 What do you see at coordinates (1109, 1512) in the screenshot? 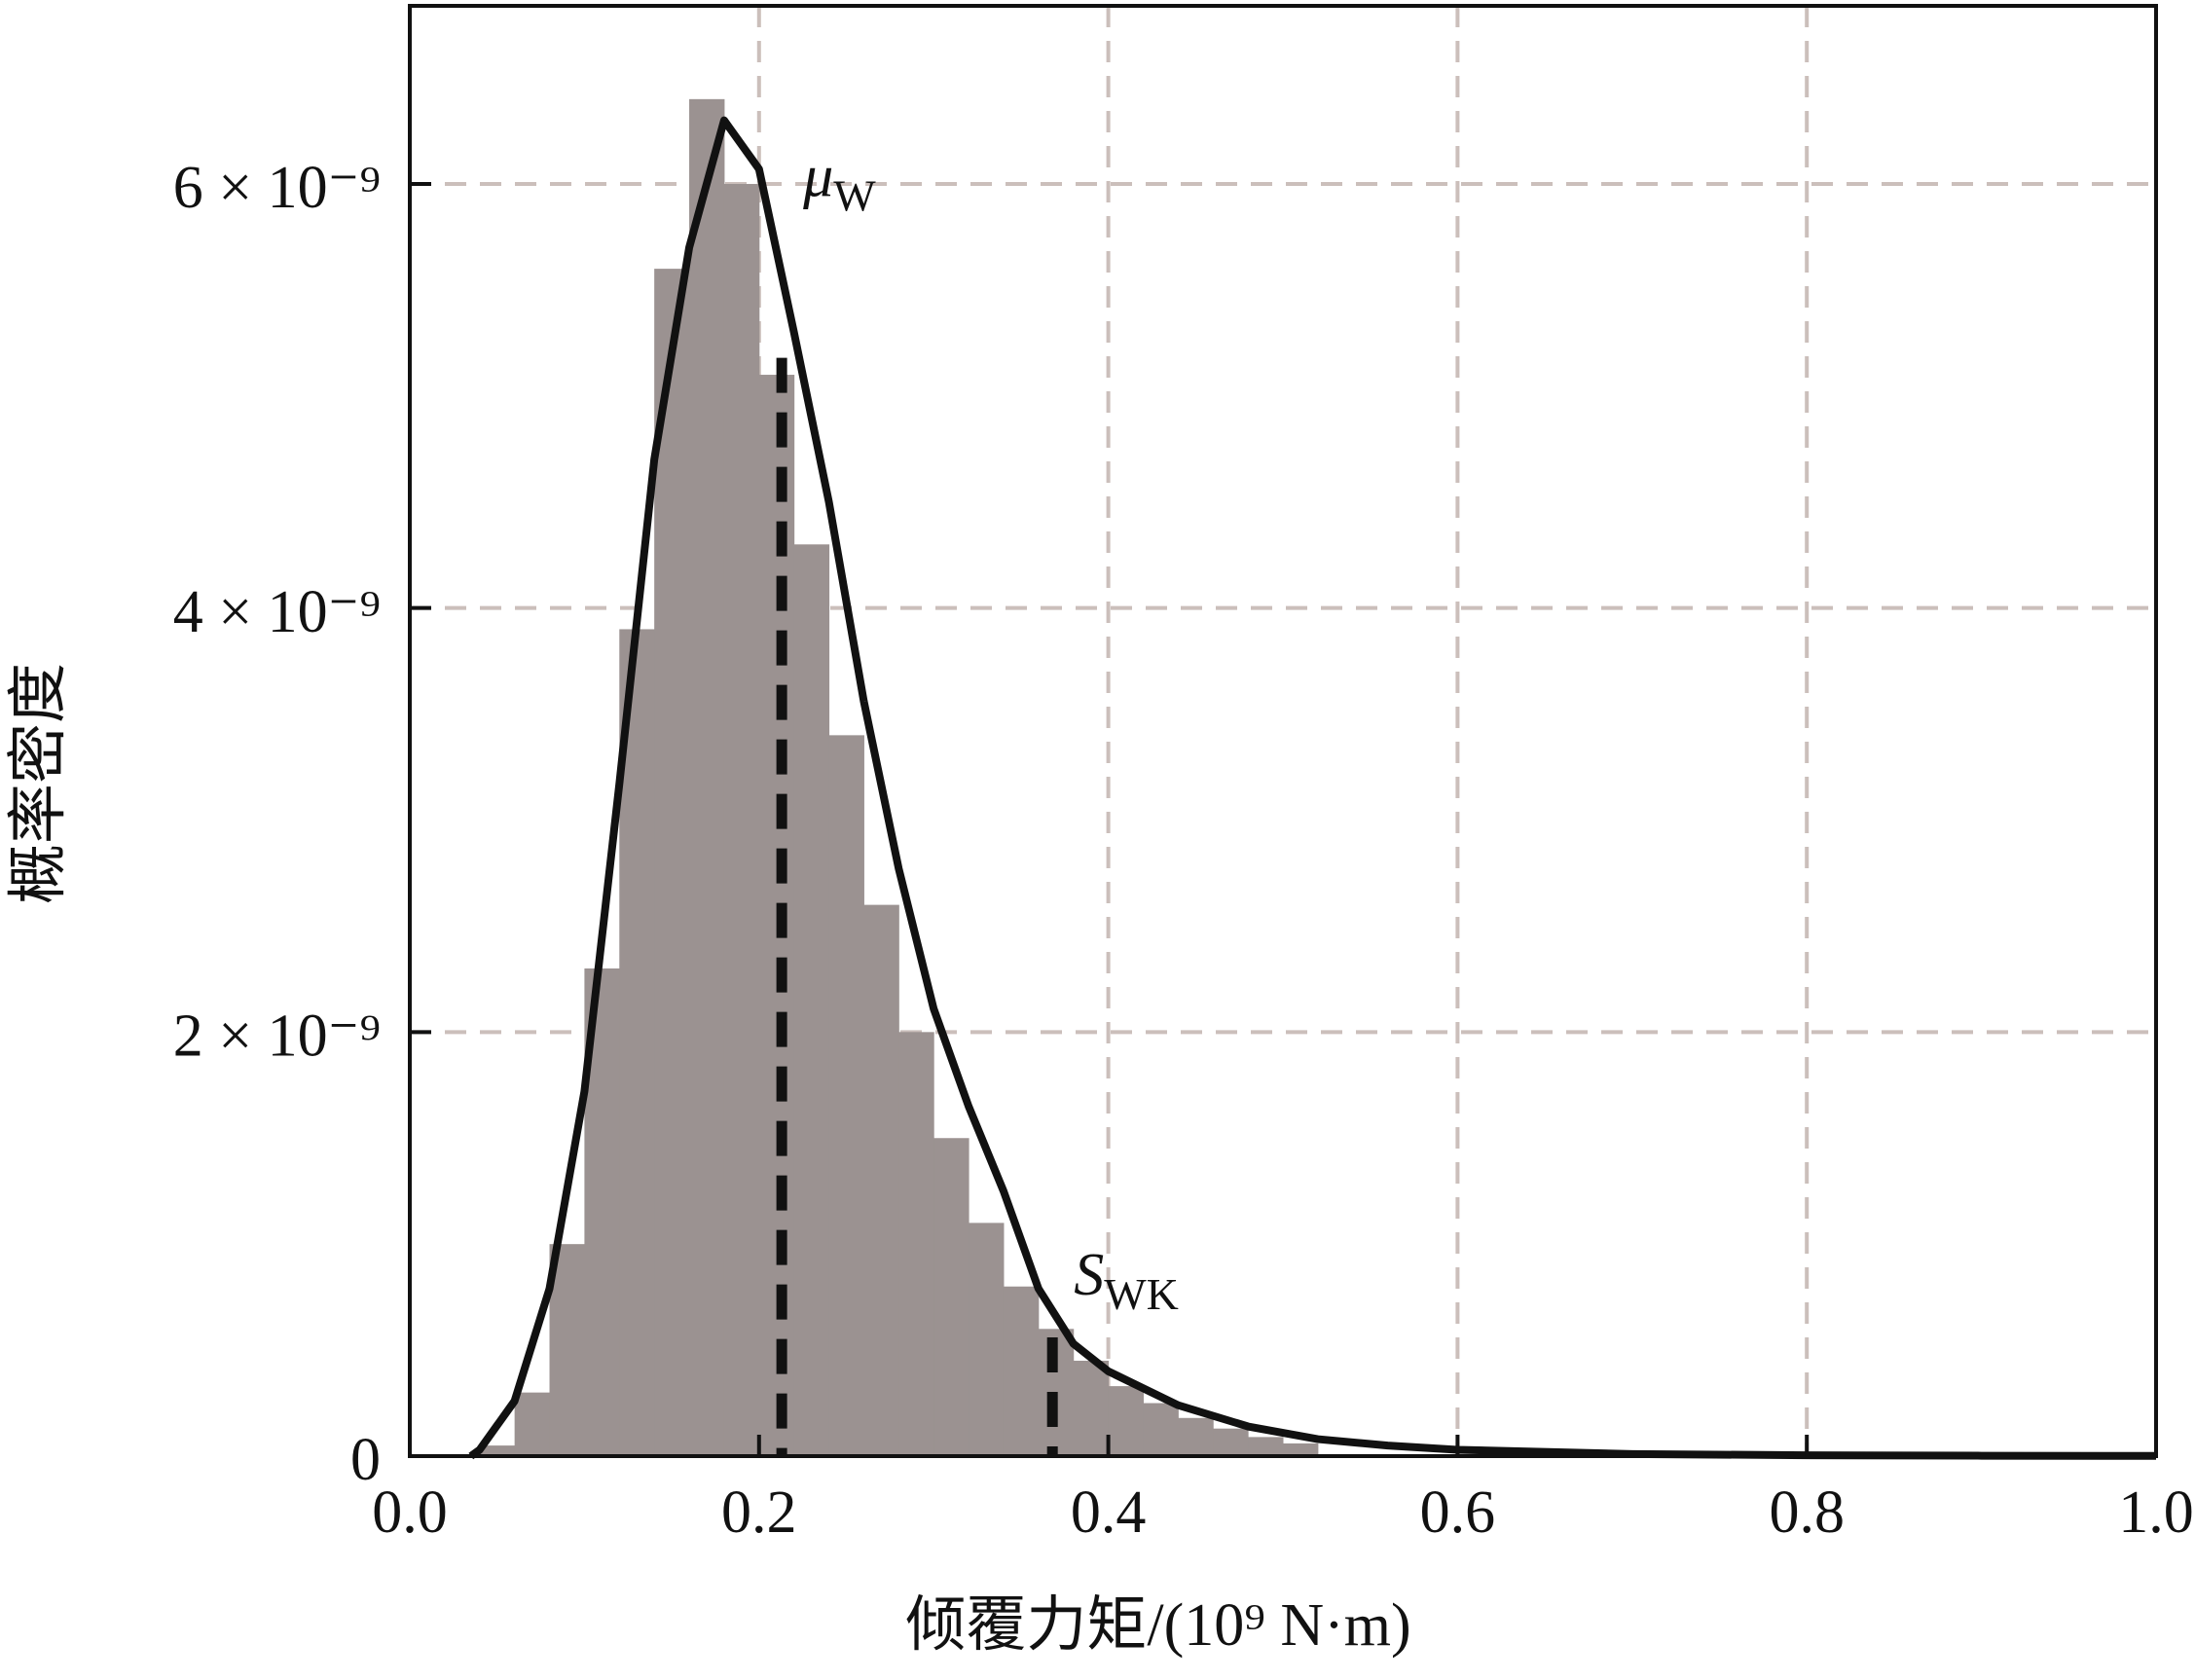
I see `x-tick-label: 0.4` at bounding box center [1109, 1512].